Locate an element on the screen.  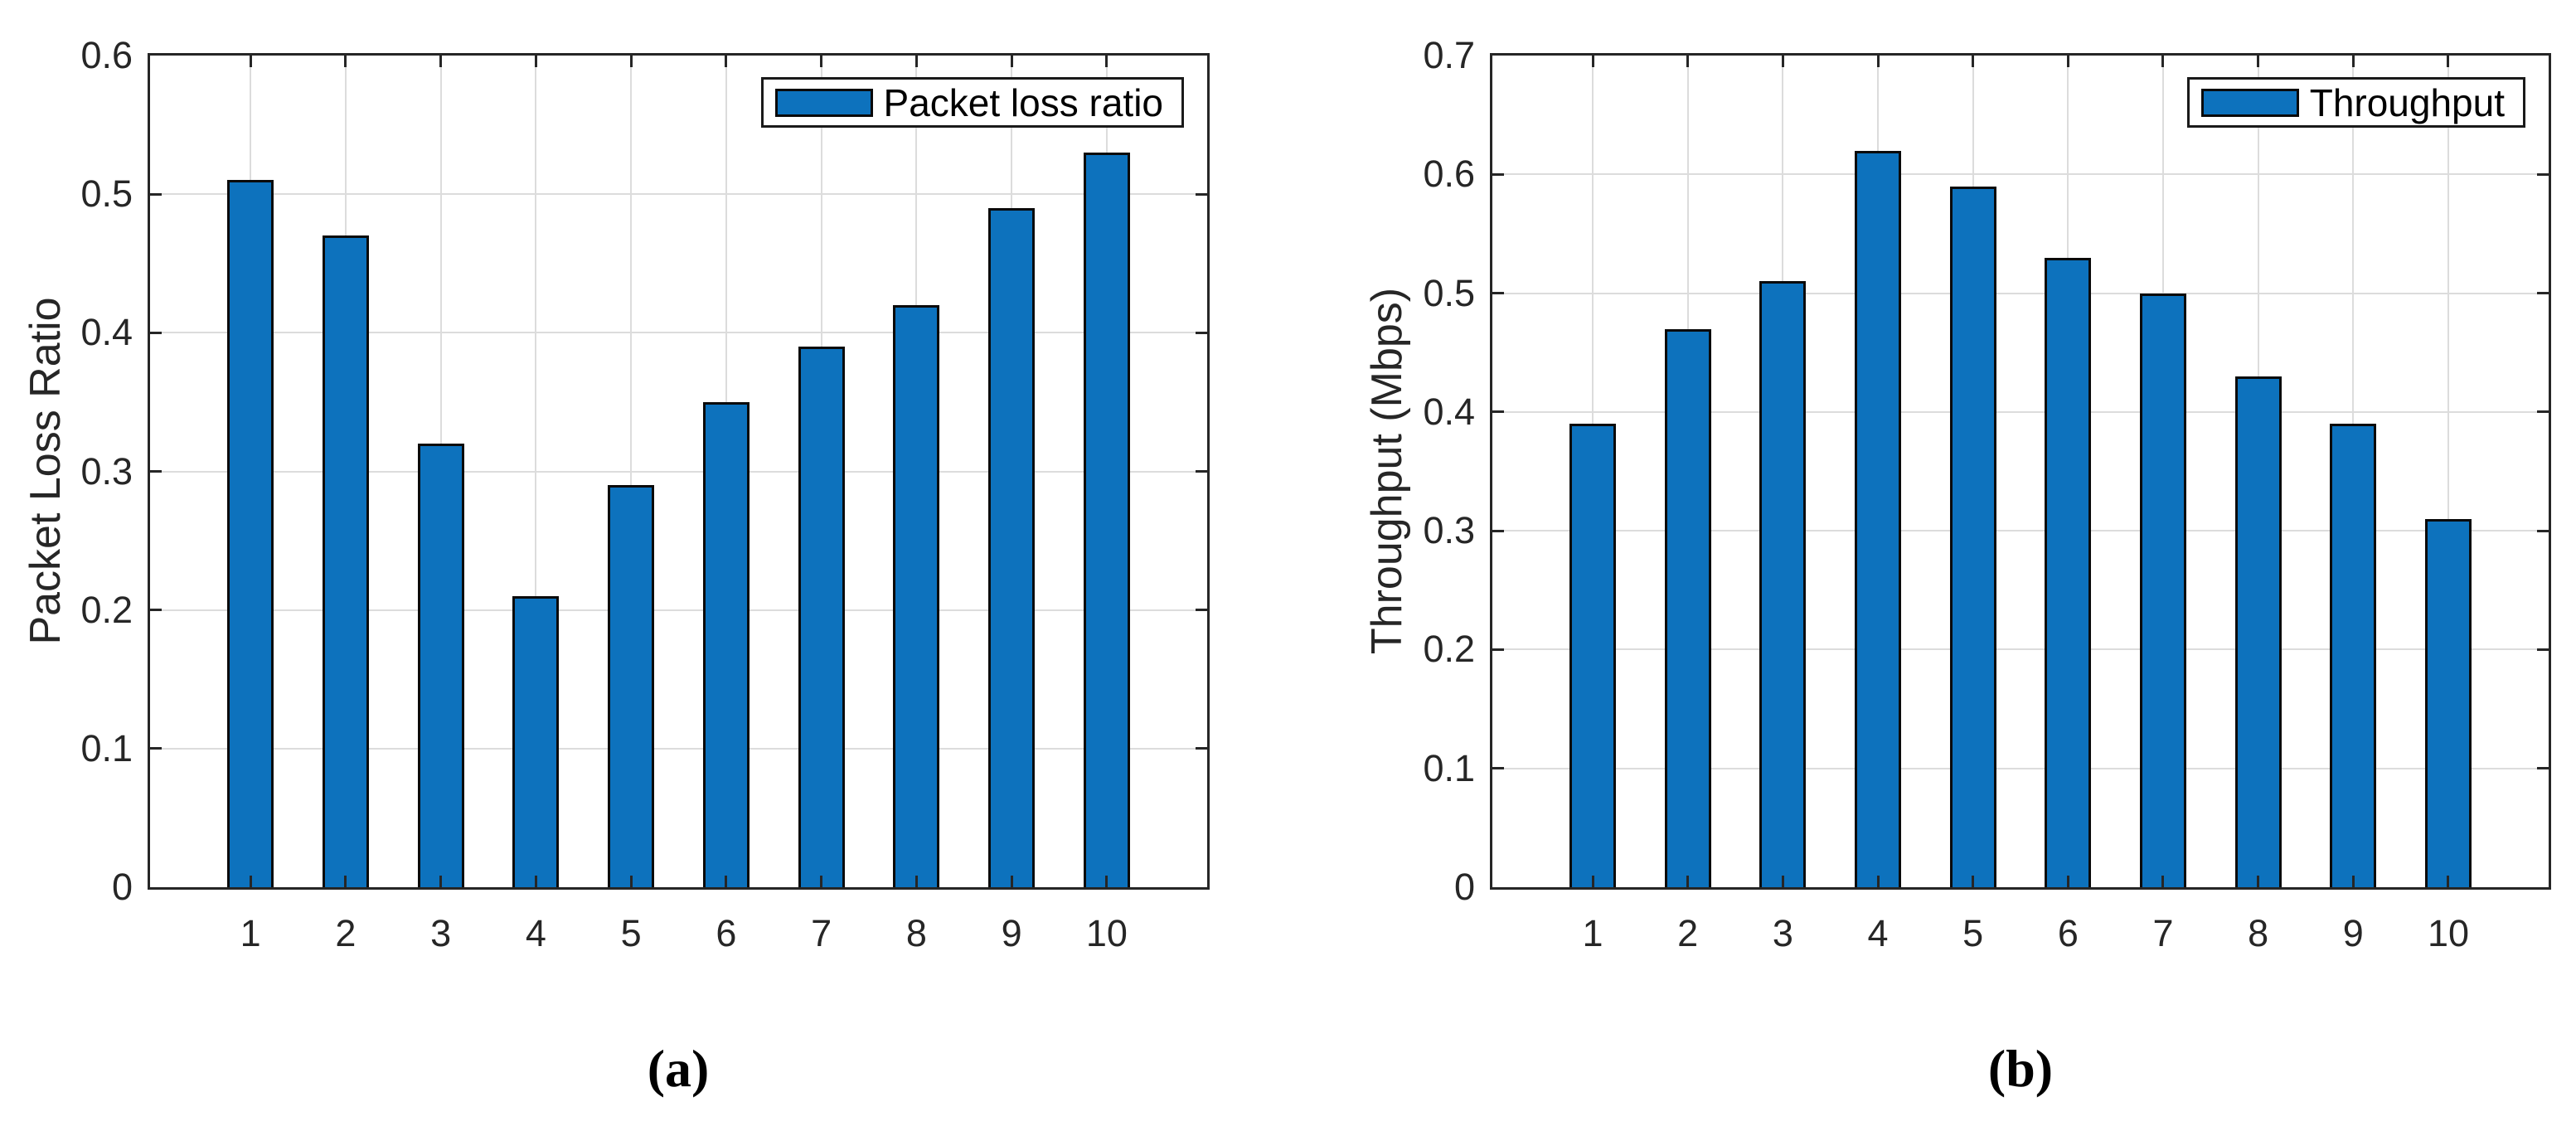
legend-label-b: Throughput is located at coordinates (2407, 102).